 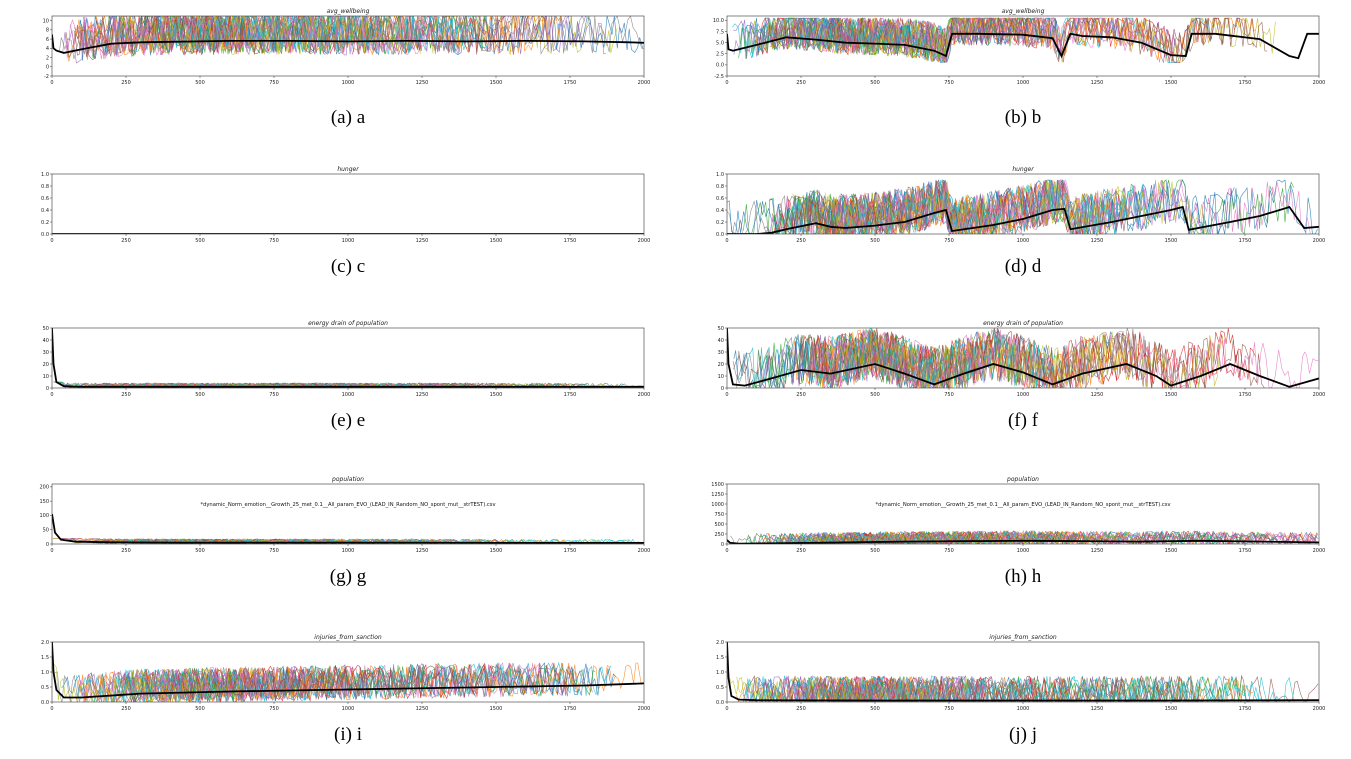 What do you see at coordinates (719, 77) in the screenshot?
I see `y-tick-label: -2.5` at bounding box center [719, 77].